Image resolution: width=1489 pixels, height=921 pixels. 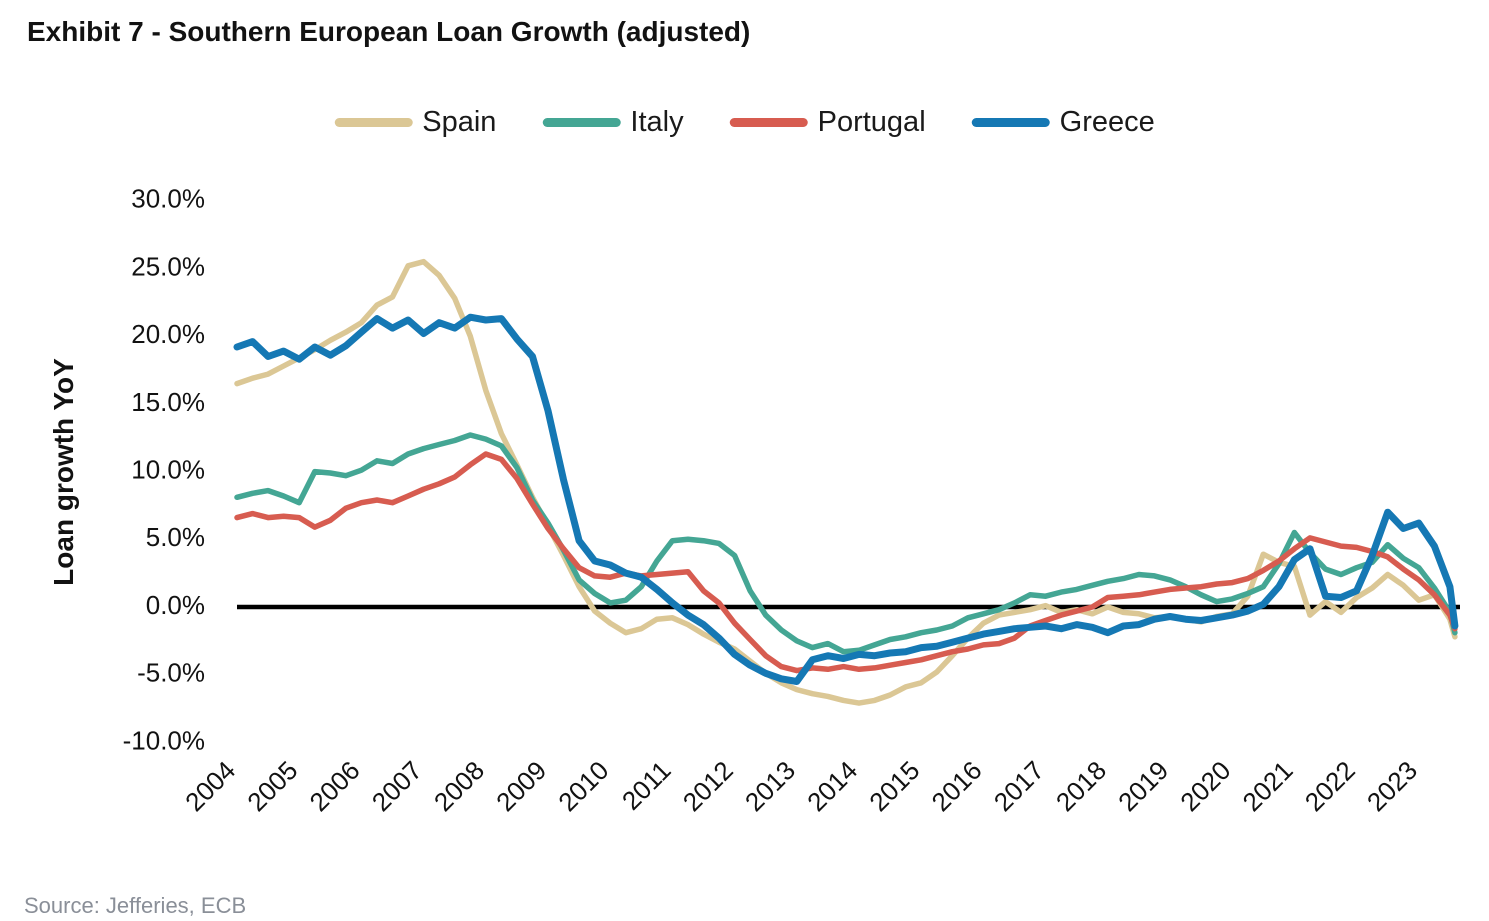 I want to click on legend-label: Portugal, so click(x=871, y=122).